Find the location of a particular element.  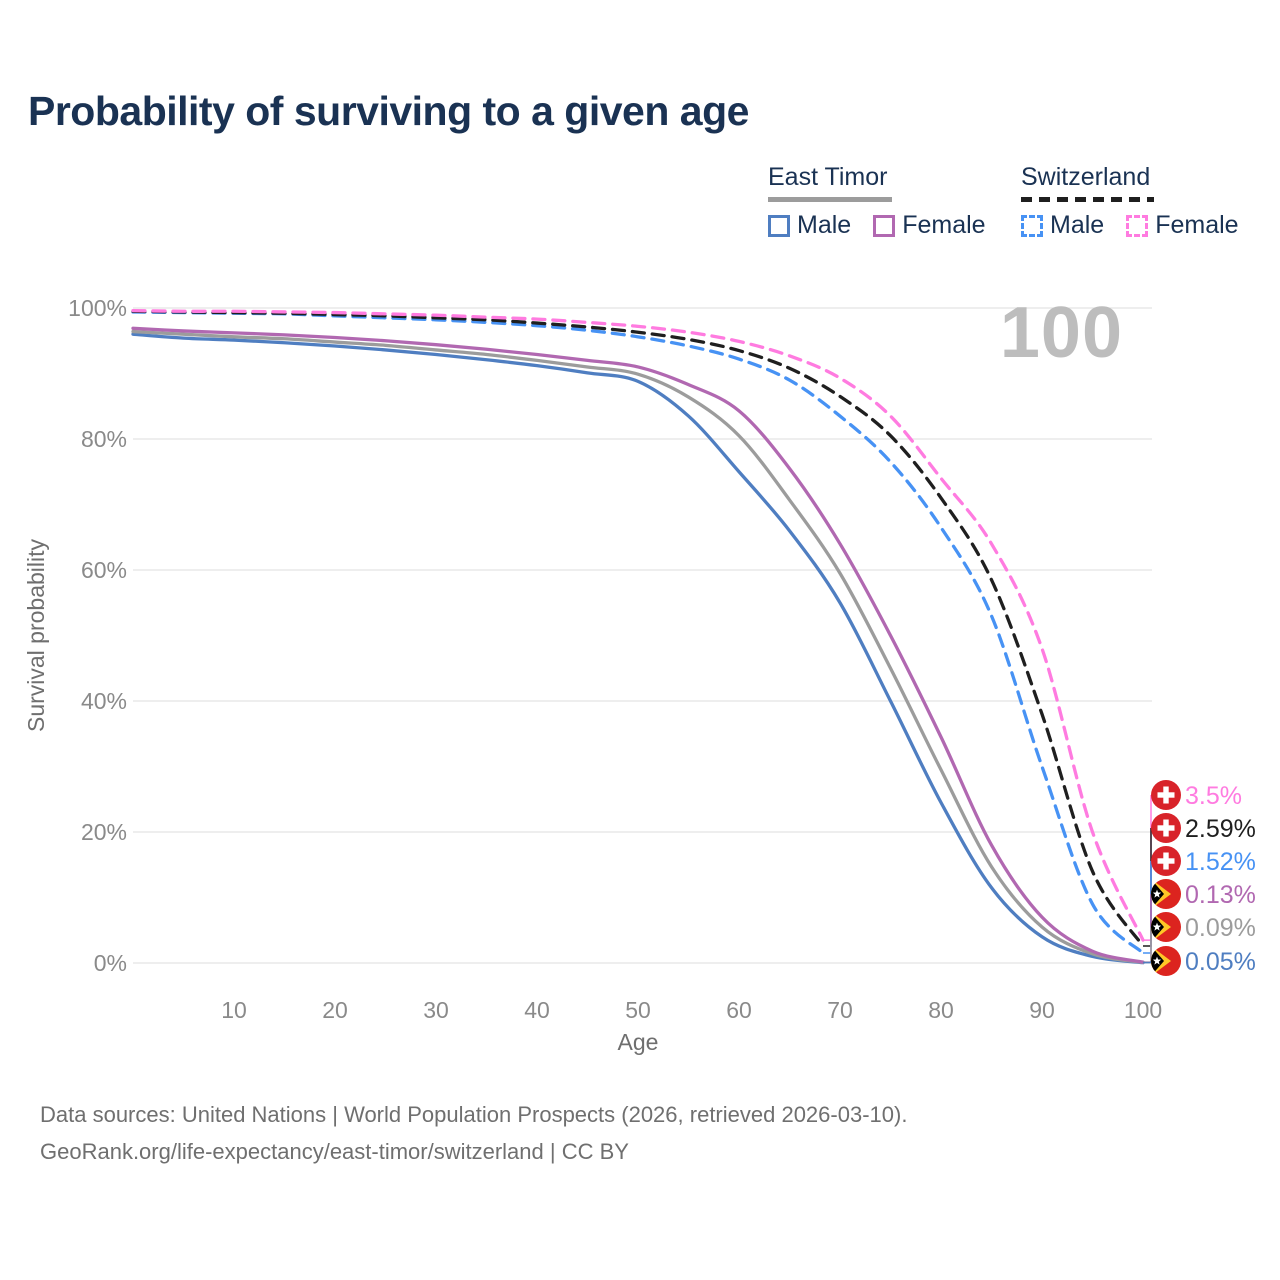

x-tick-label-100: 100 is located at coordinates (1143, 1010).